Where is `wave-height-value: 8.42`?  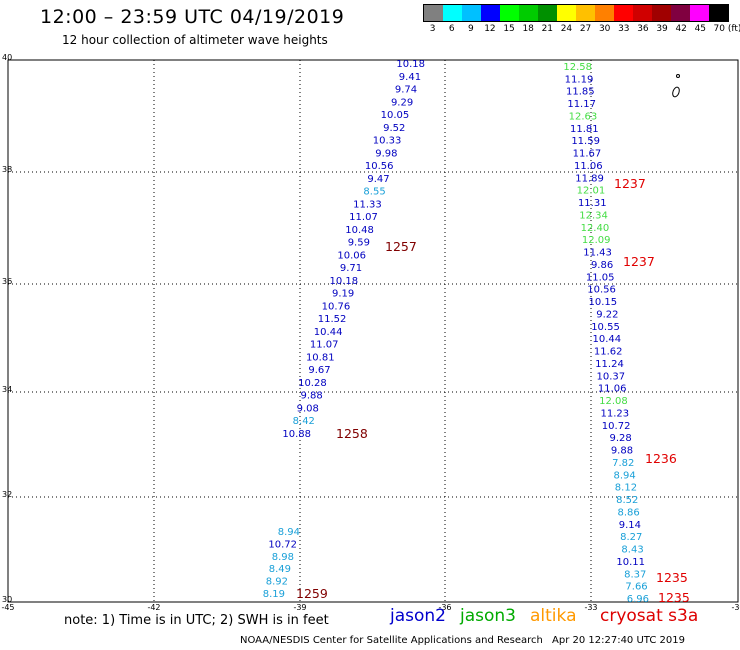 wave-height-value: 8.42 is located at coordinates (304, 421).